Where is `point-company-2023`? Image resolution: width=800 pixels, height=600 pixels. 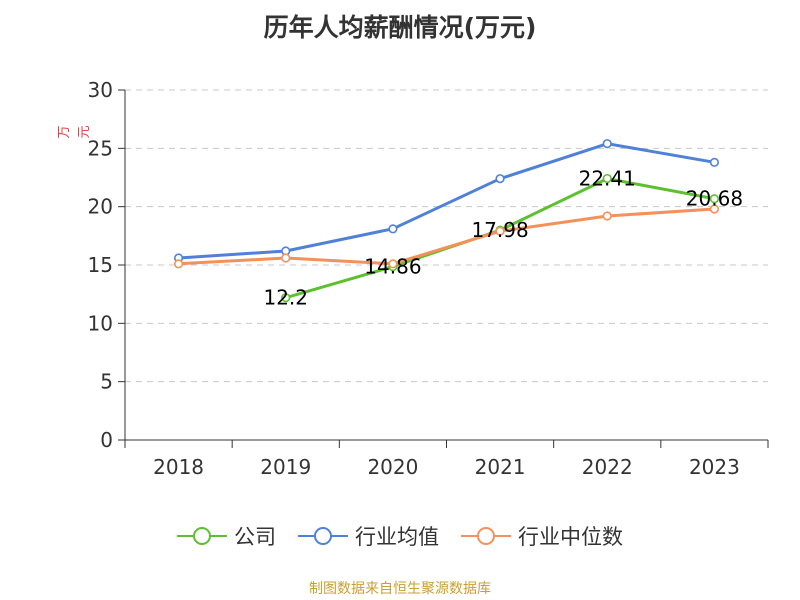
point-company-2023 is located at coordinates (714, 199).